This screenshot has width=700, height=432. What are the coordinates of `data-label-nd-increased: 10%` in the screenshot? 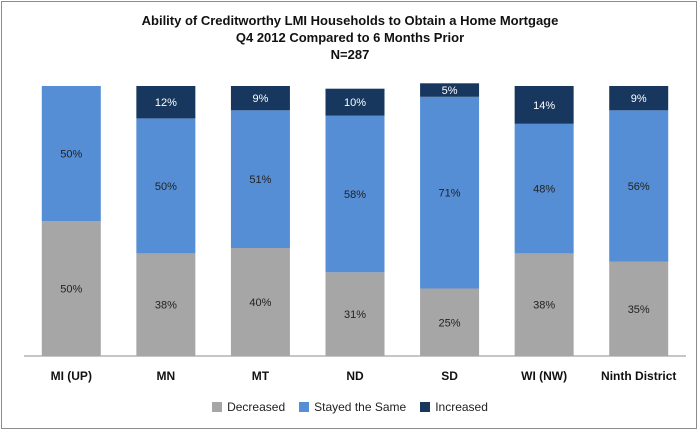 It's located at (355, 103).